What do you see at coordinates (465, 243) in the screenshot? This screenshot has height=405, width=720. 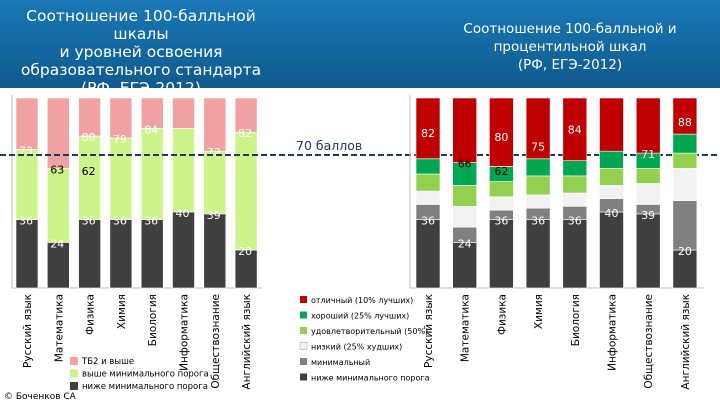 I see `right-data-label: 24` at bounding box center [465, 243].